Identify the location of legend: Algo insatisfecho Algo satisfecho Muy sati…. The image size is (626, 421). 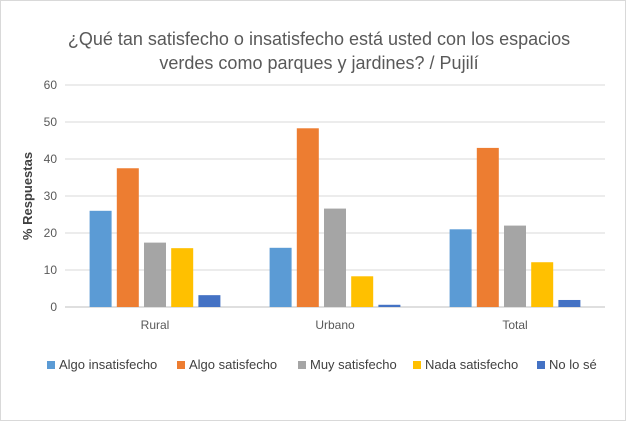
(322, 364).